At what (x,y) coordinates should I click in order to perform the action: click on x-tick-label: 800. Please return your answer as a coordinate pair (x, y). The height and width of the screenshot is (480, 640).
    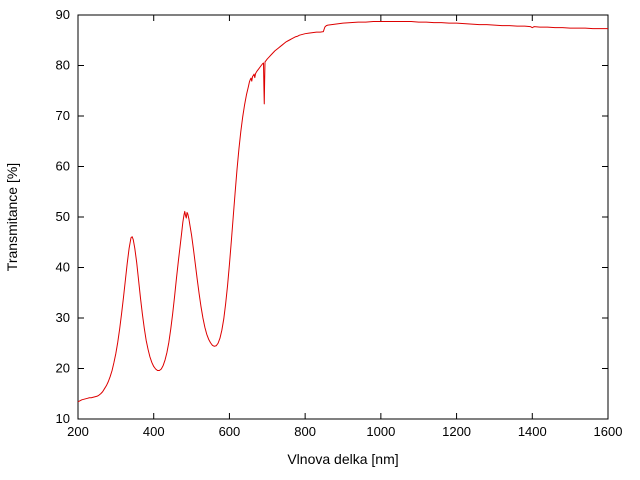
    Looking at the image, I should click on (305, 431).